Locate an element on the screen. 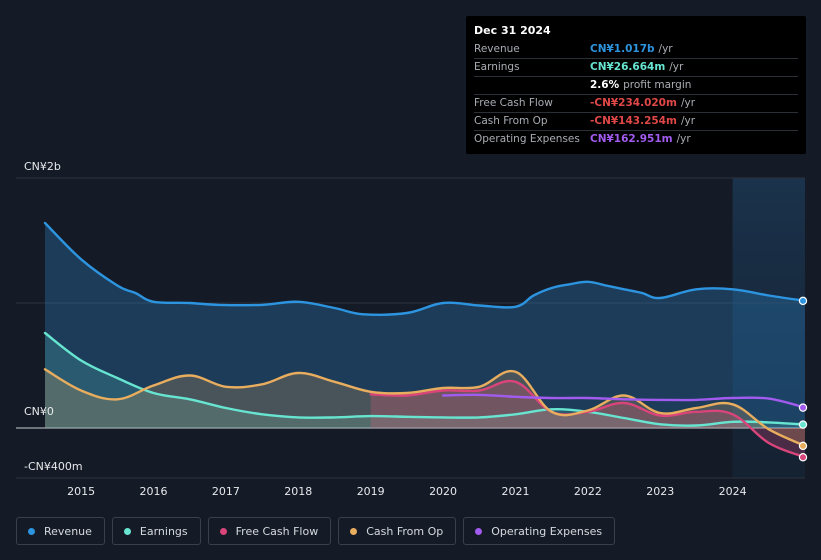 The image size is (821, 560). legend-item-earnings: Earnings is located at coordinates (156, 531).